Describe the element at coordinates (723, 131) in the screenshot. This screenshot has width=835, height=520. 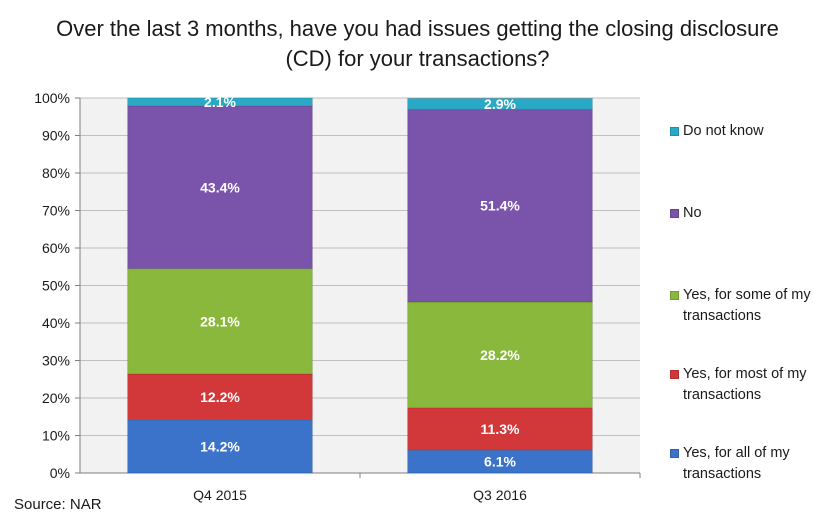
I see `legend-label: Do not know` at that location.